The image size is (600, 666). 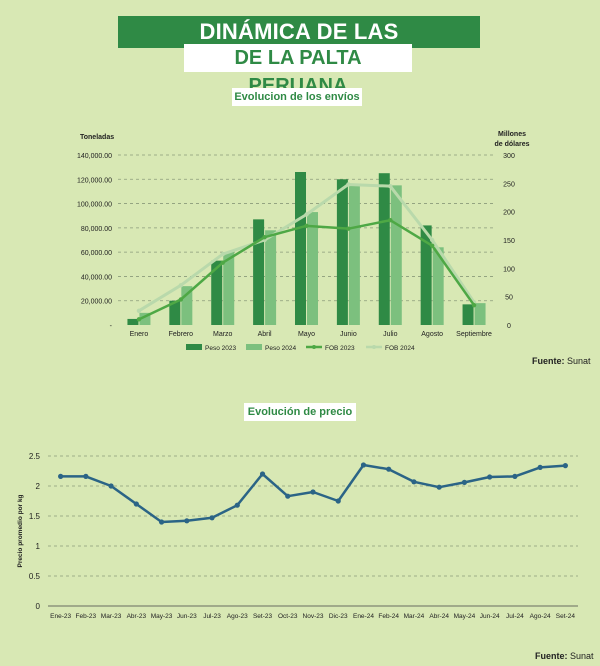 I want to click on chart1-source: Fuente: Sunat, so click(x=561, y=361).